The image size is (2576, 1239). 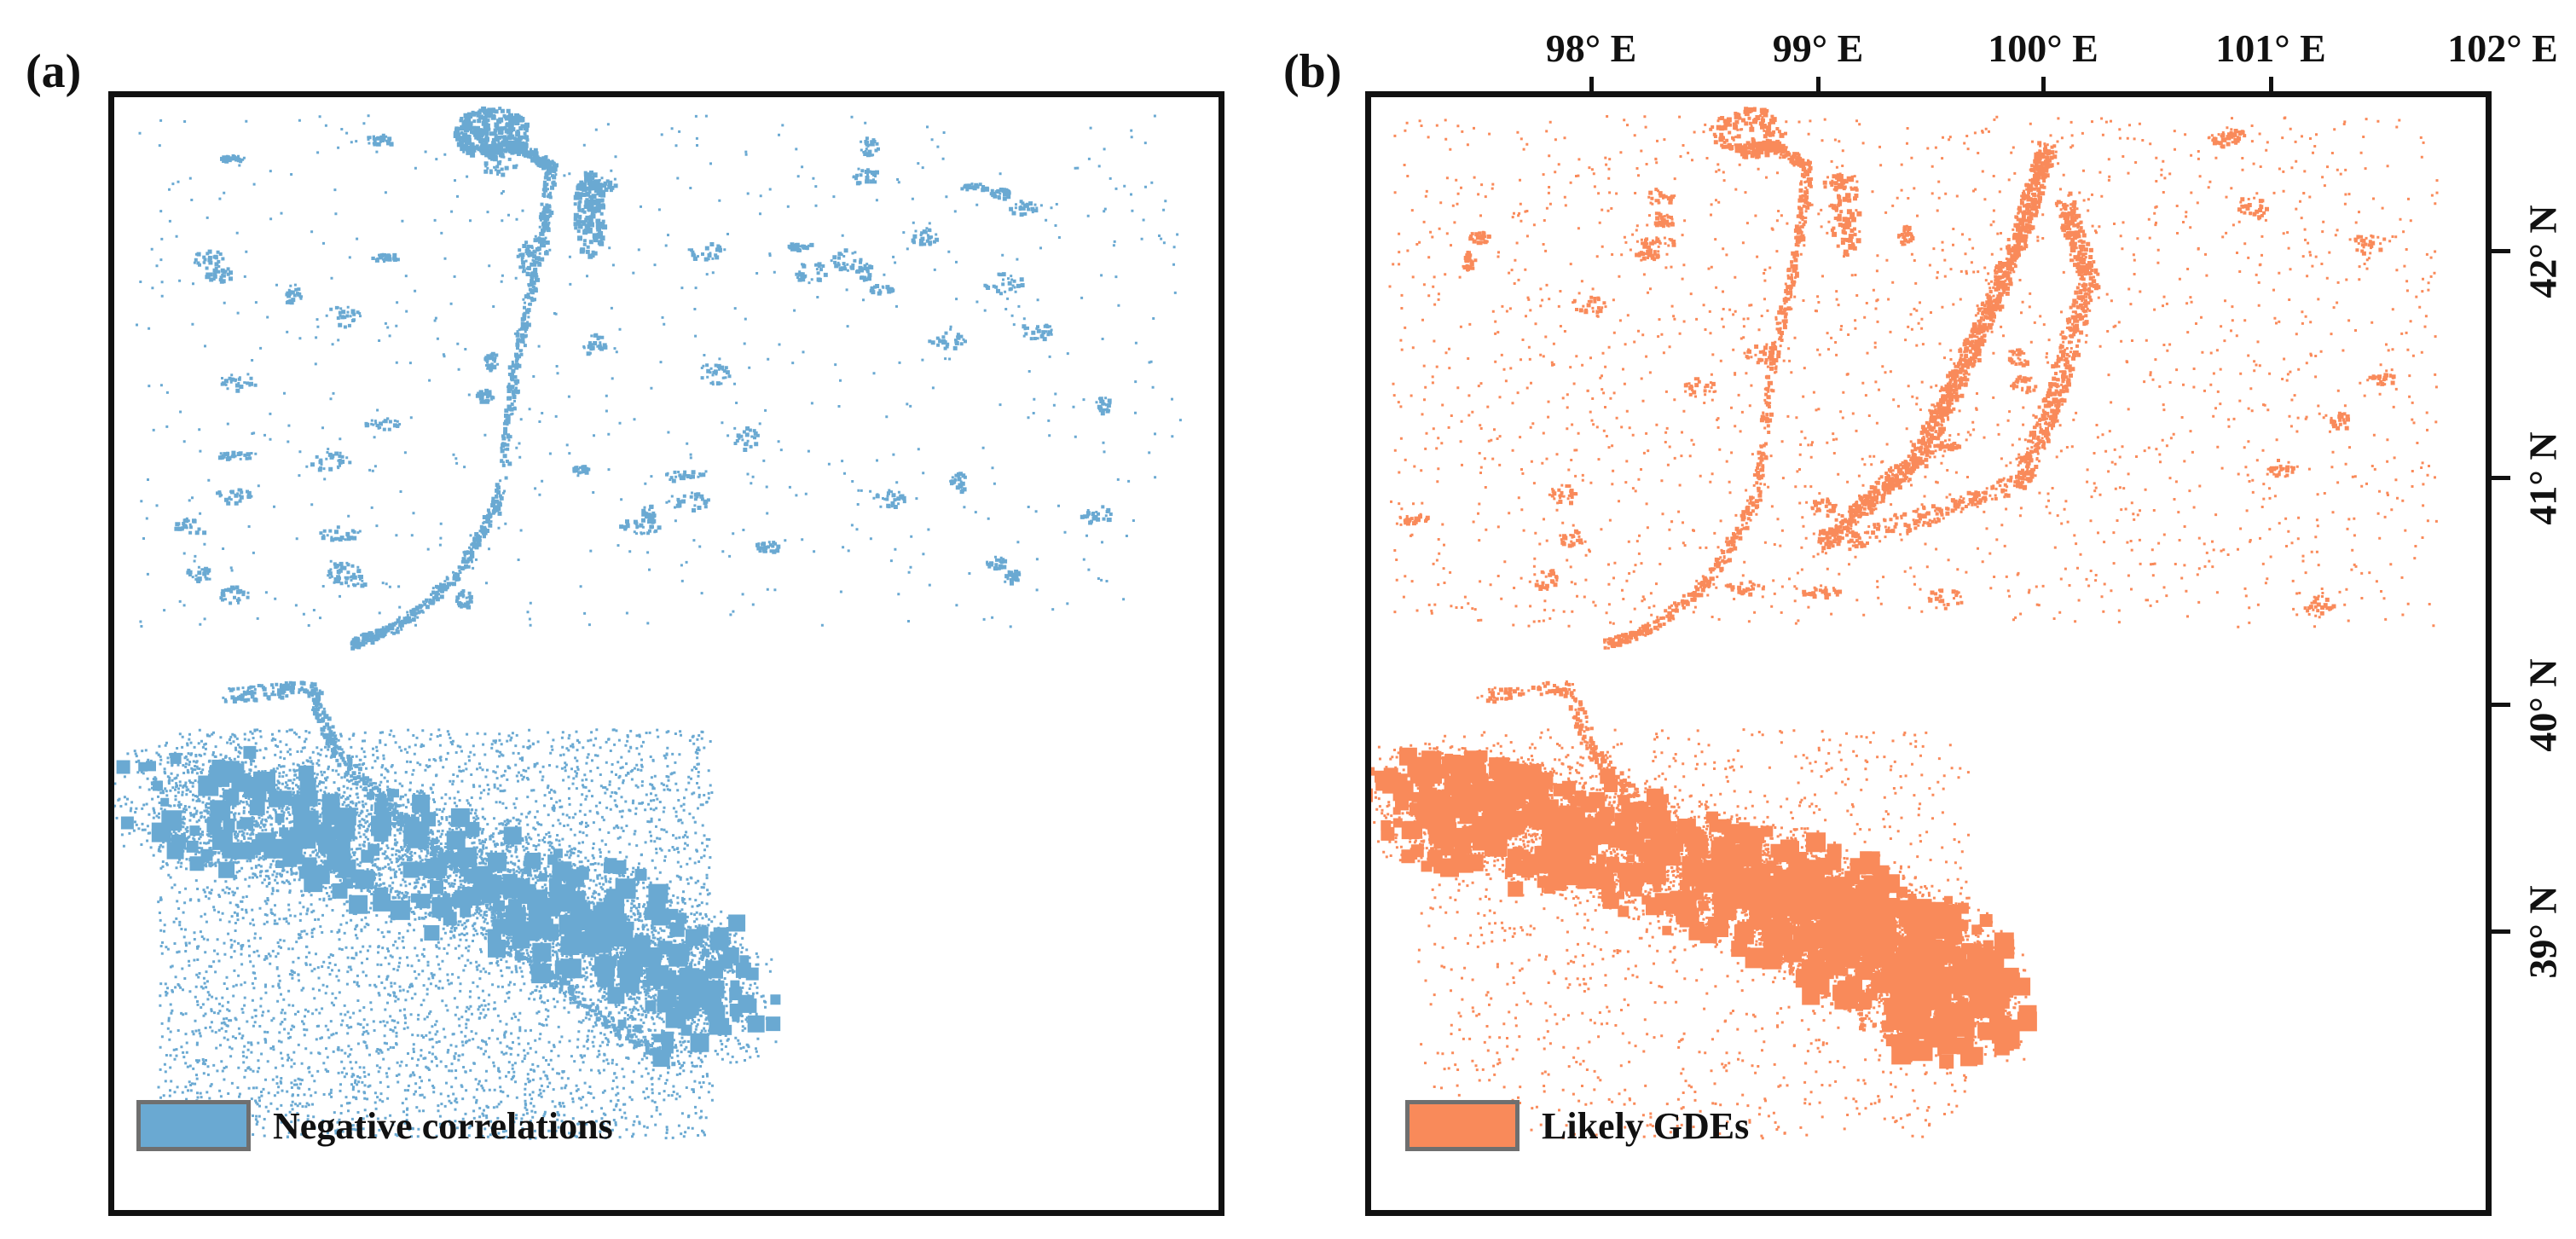 What do you see at coordinates (2543, 705) in the screenshot?
I see `lat-label-40: 40° N` at bounding box center [2543, 705].